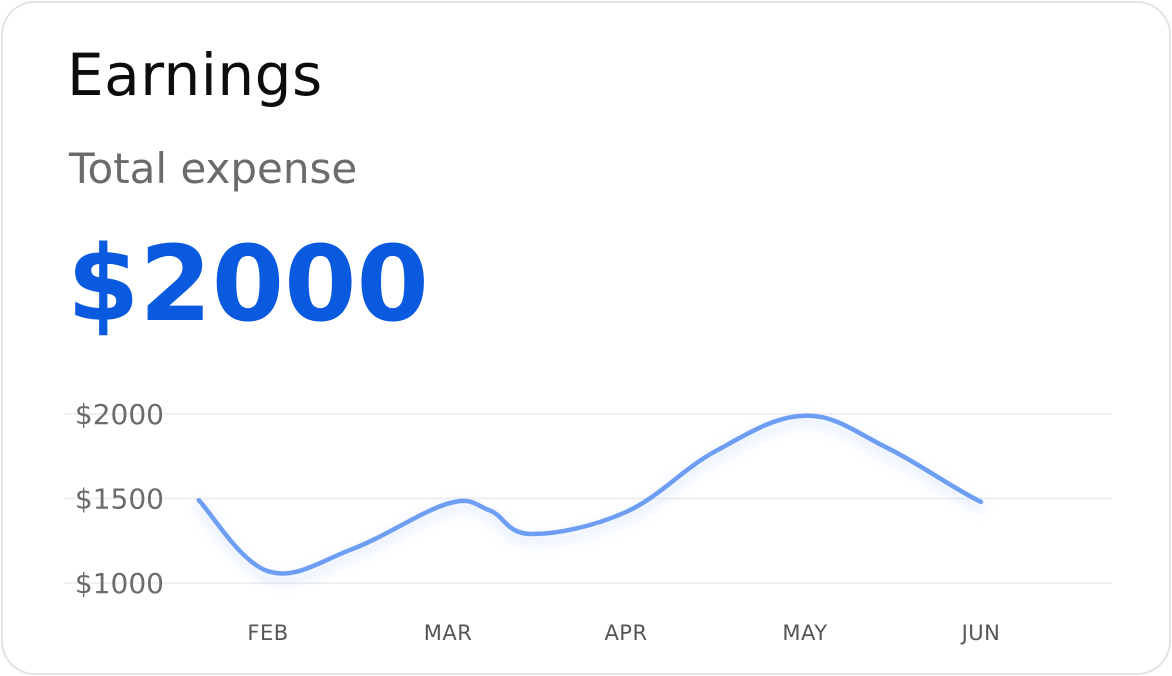 This screenshot has height=676, width=1172. I want to click on x-tick-label: APR, so click(625, 633).